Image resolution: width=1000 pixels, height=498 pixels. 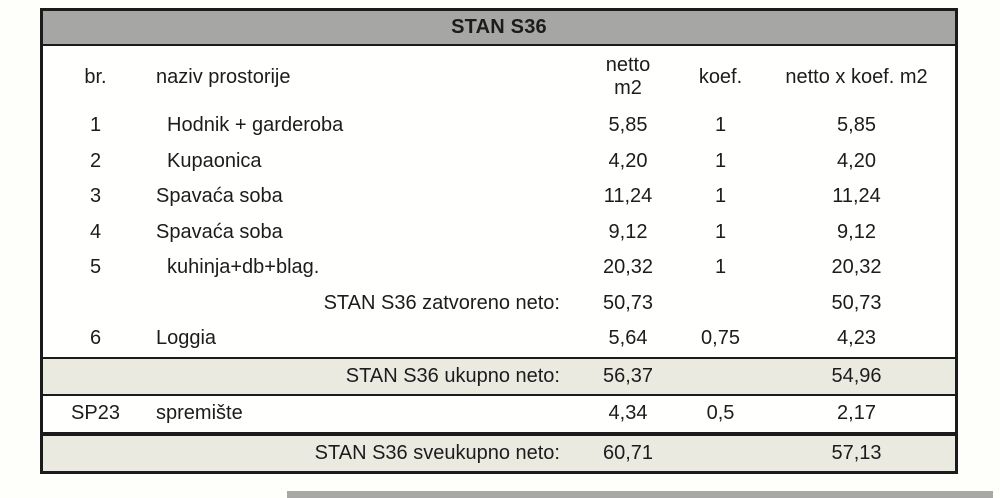 I want to click on table-row-2: 3 Spavaća soba 11,24 1 11,24, so click(x=499, y=197).